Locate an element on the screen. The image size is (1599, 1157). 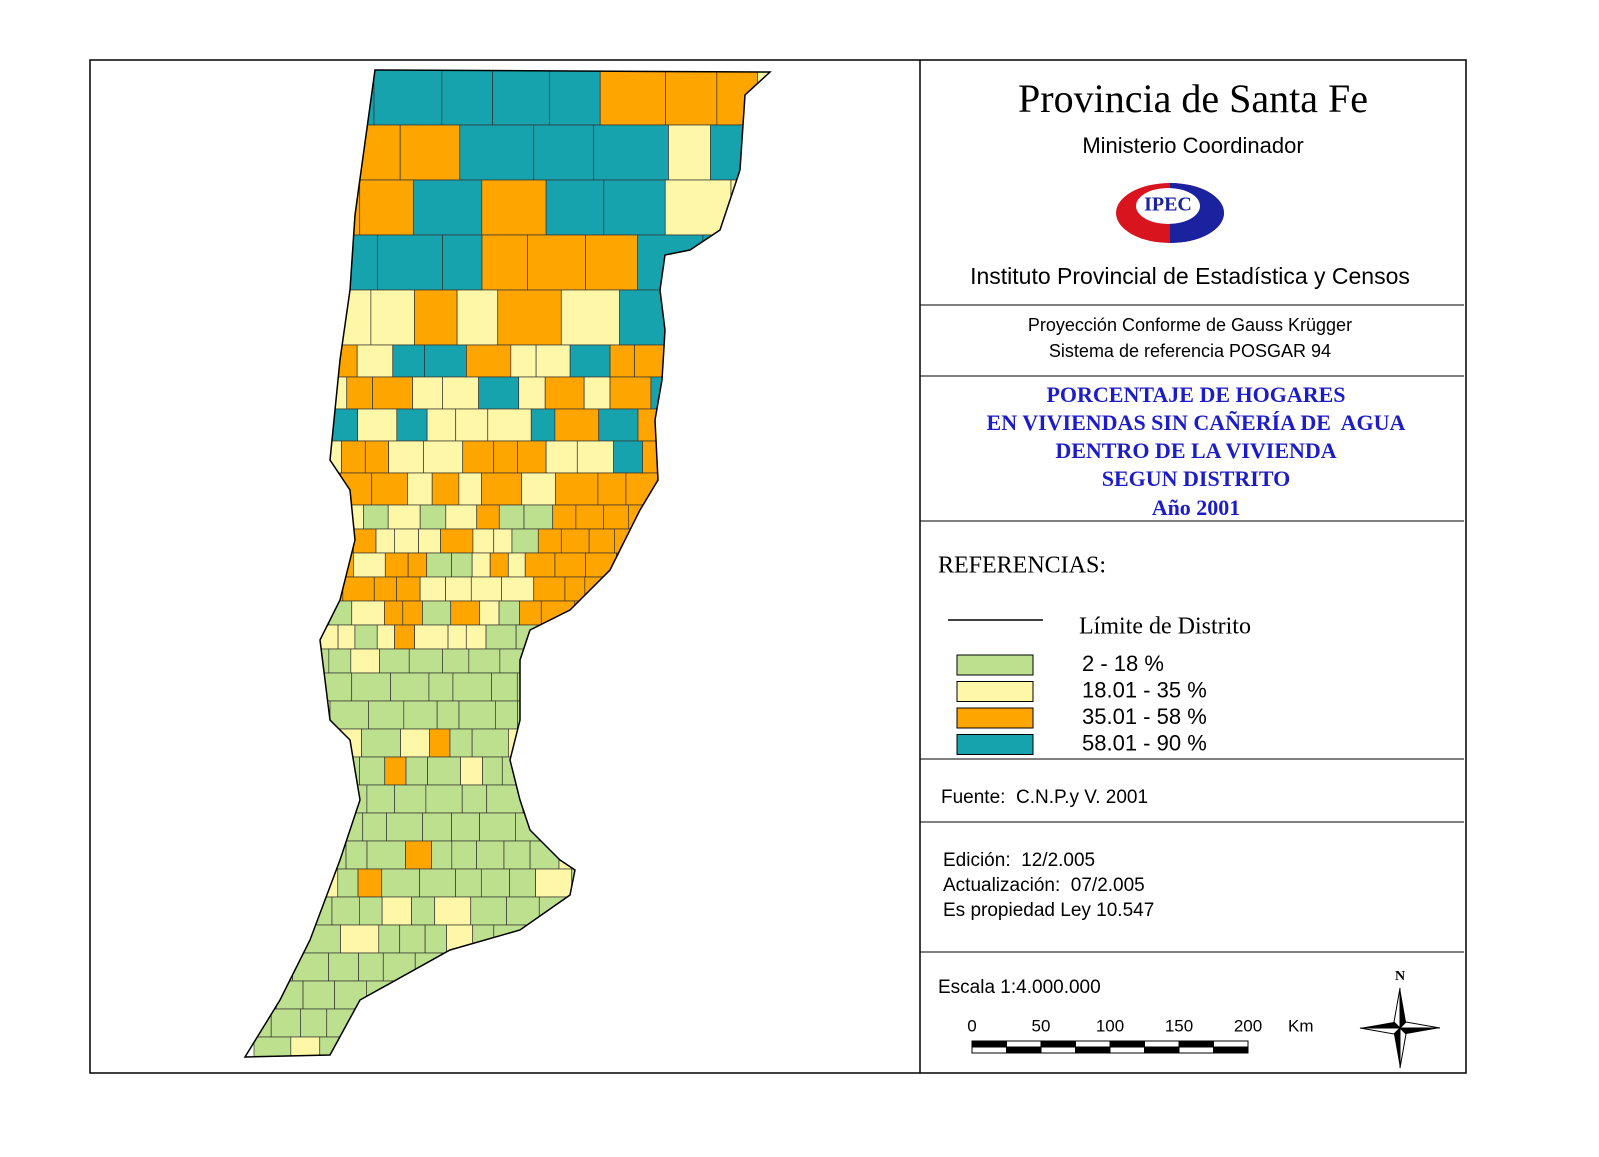
source: Fuente: C.N.P.y V. 2001 is located at coordinates (1044, 797).